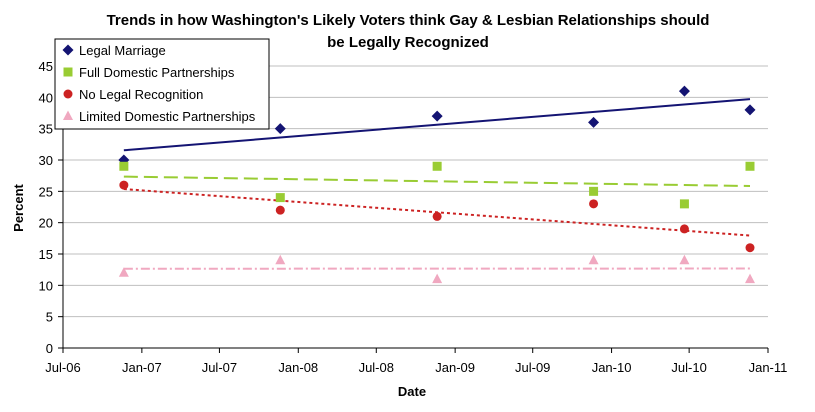 This screenshot has height=412, width=815. I want to click on y-axis-label: Percent, so click(18, 207).